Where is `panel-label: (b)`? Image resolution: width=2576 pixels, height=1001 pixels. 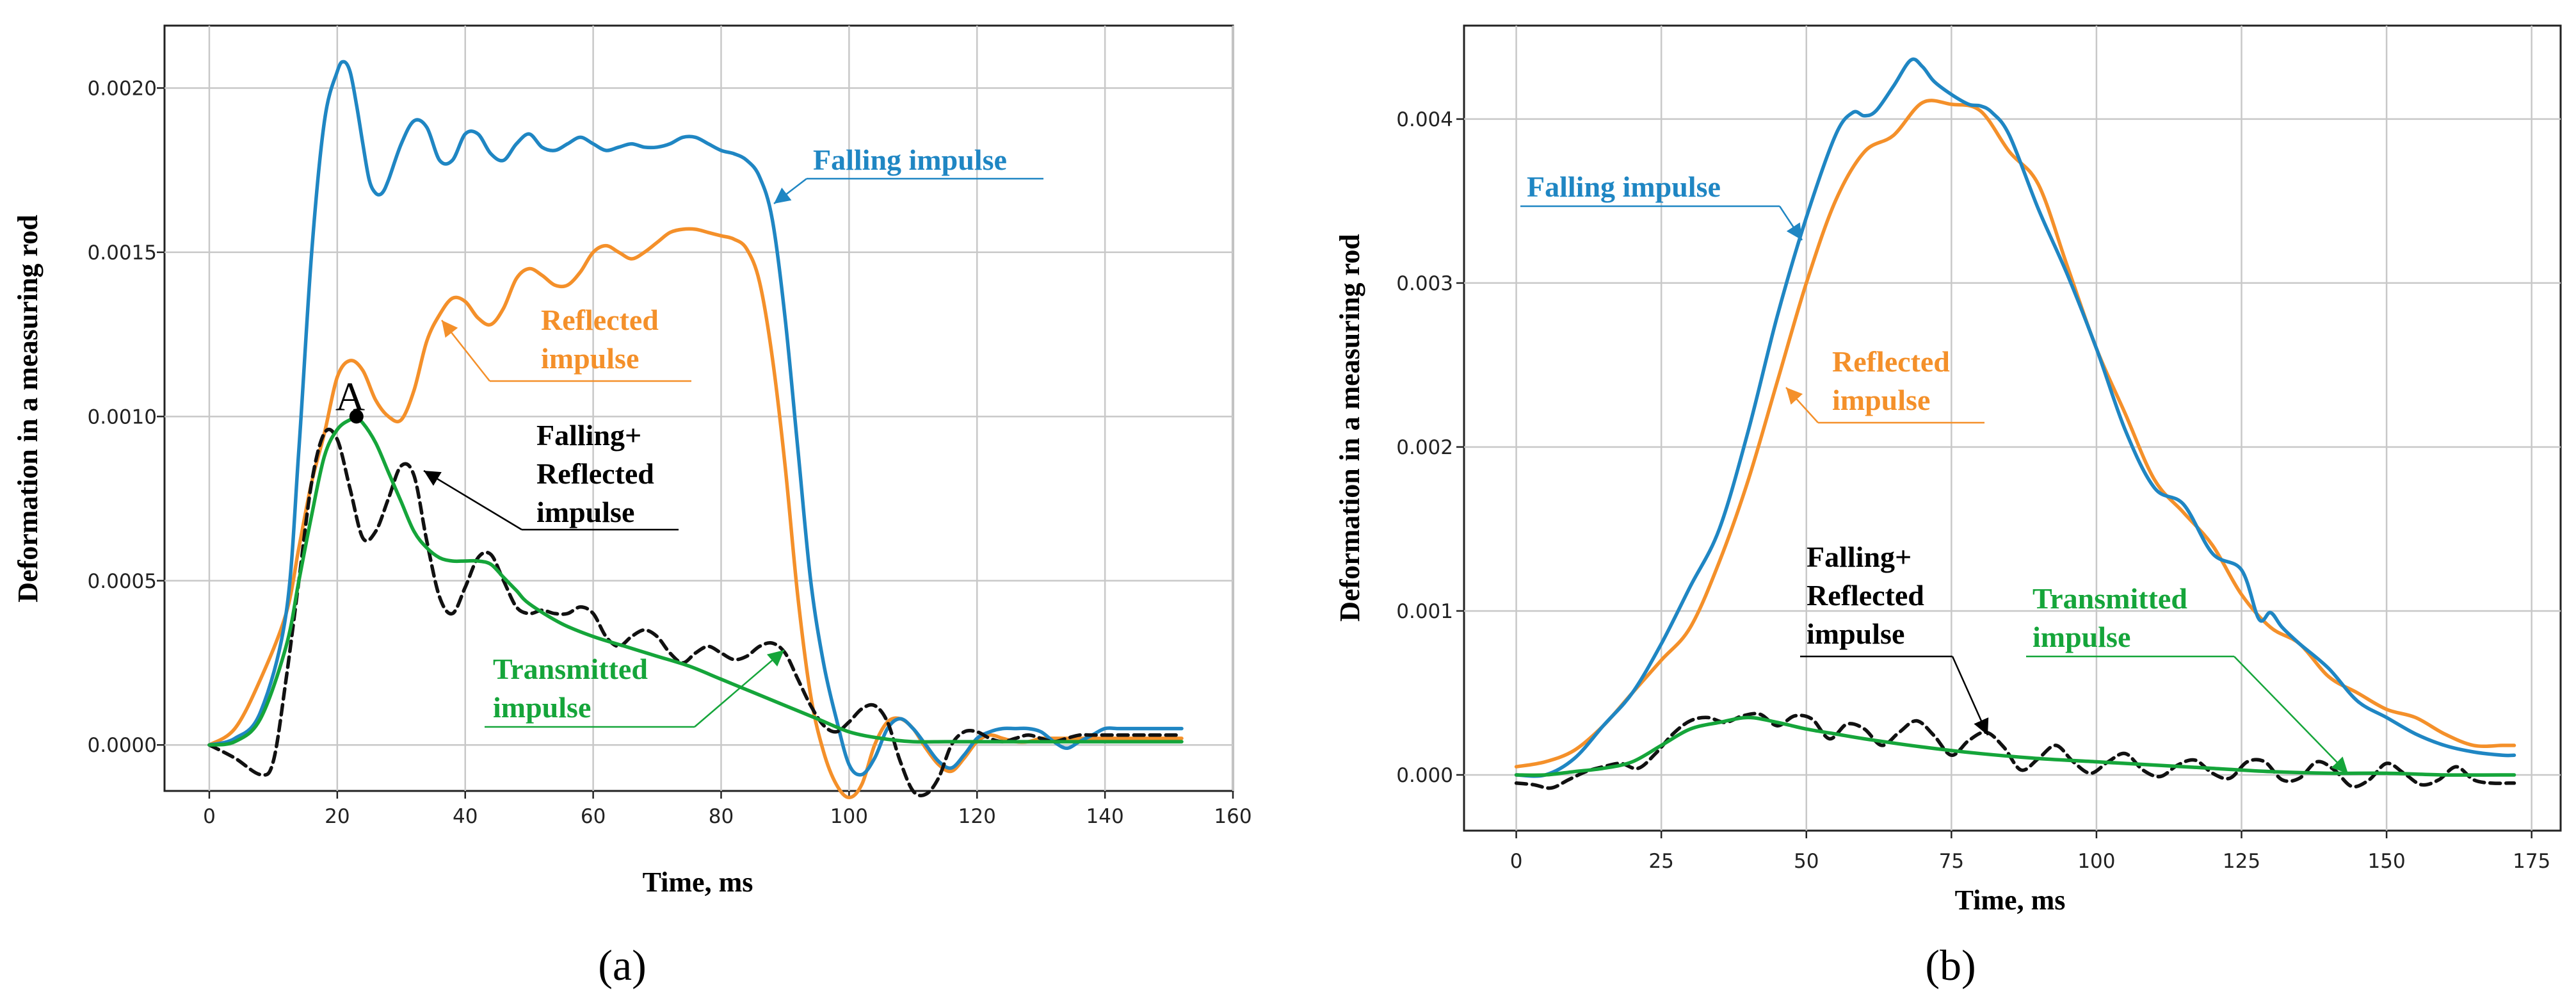
panel-label: (b) is located at coordinates (1950, 965).